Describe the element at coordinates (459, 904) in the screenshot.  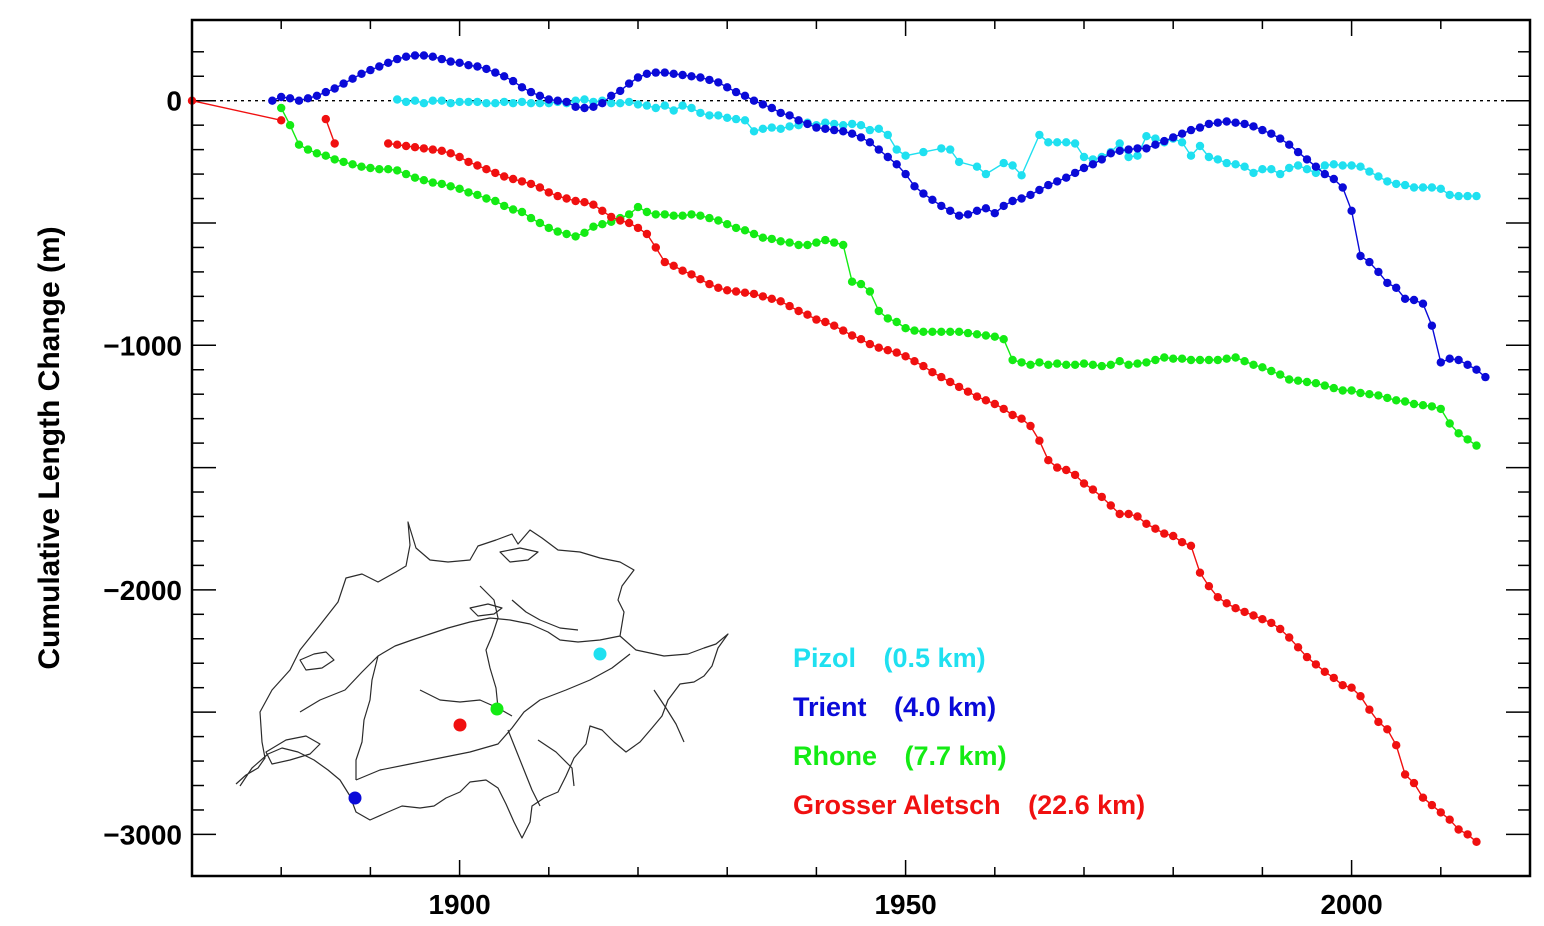
I see `x-tick-label: 1900` at that location.